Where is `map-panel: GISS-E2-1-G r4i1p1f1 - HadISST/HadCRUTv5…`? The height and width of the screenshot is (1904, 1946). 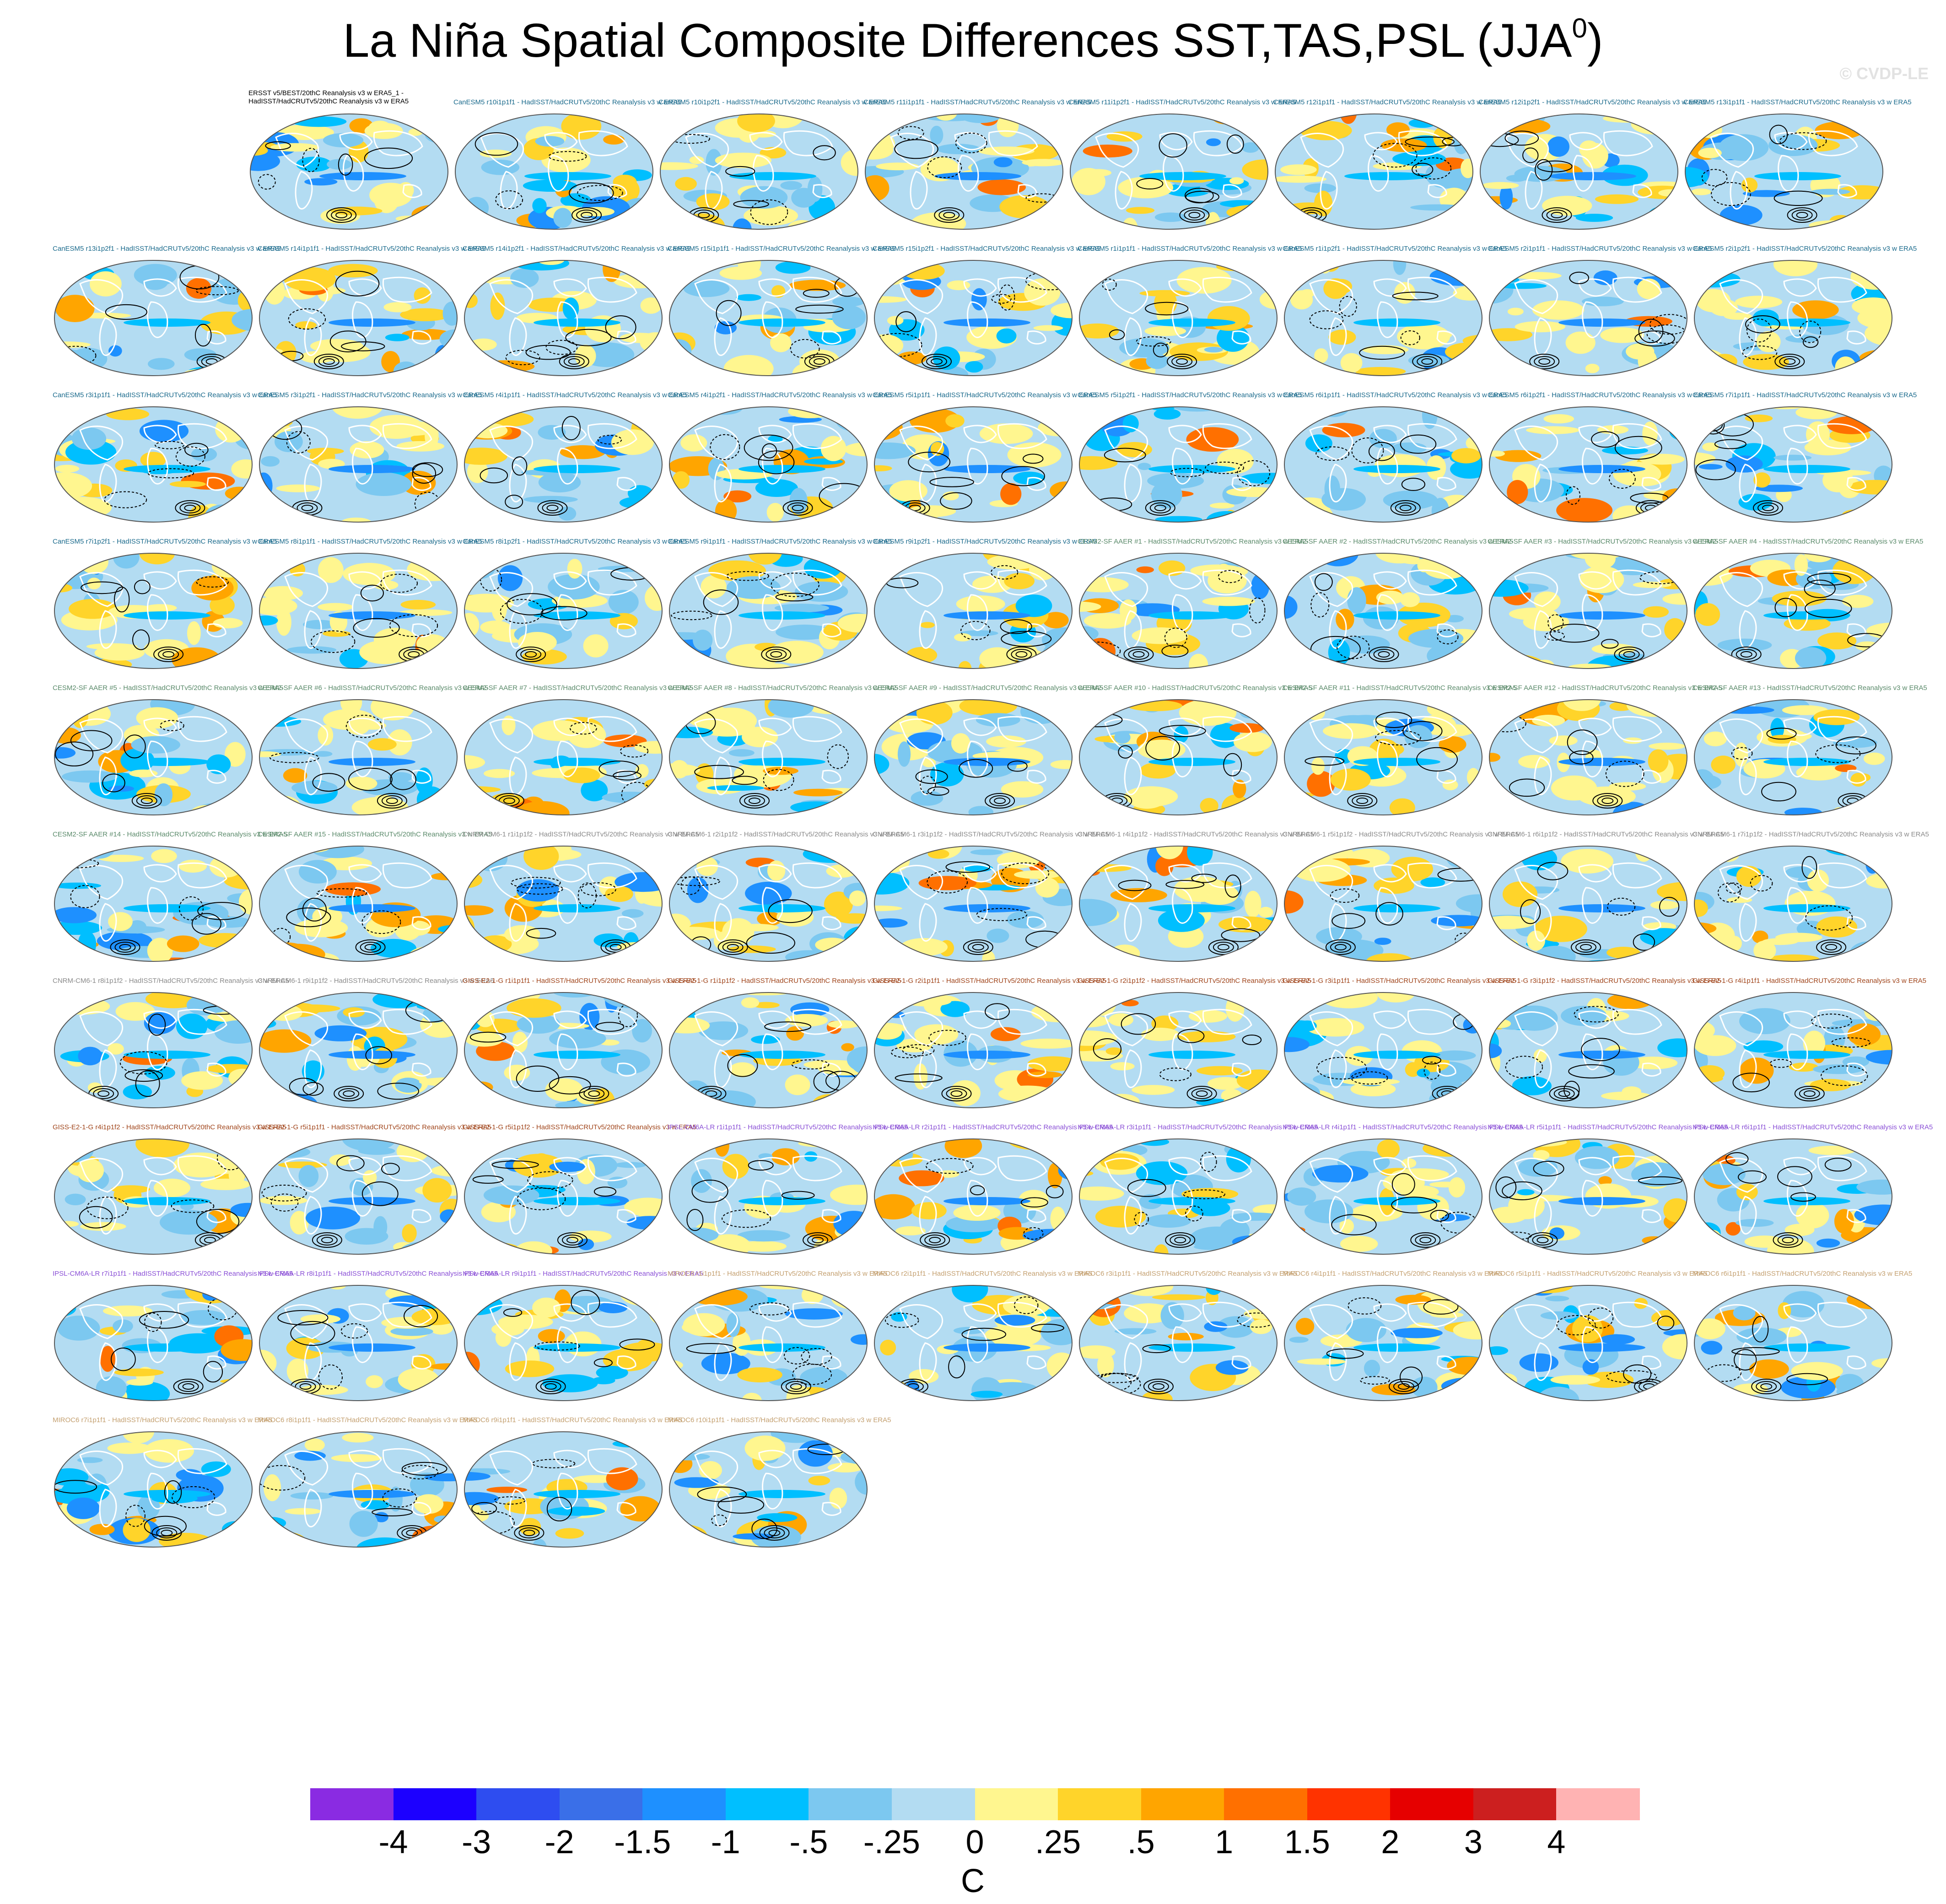 map-panel: GISS-E2-1-G r4i1p1f1 - HadISST/HadCRUTv5… is located at coordinates (1809, 1043).